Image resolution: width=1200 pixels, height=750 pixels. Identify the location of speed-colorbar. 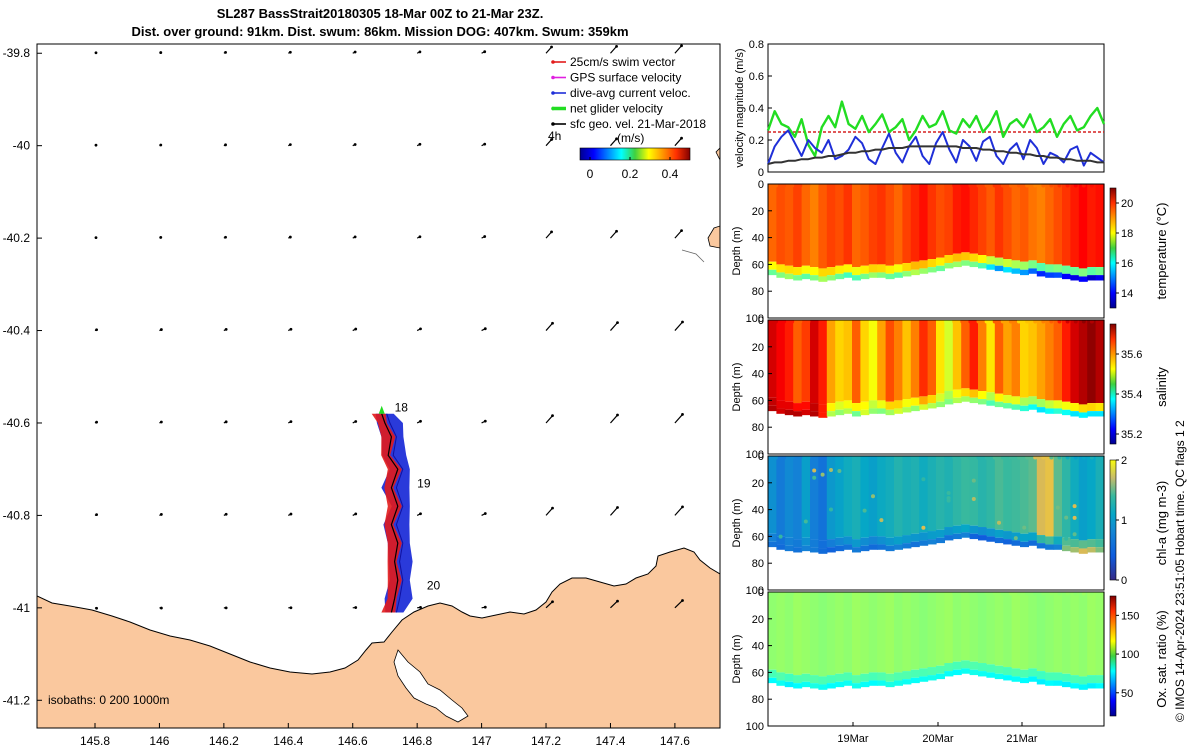
(635, 154).